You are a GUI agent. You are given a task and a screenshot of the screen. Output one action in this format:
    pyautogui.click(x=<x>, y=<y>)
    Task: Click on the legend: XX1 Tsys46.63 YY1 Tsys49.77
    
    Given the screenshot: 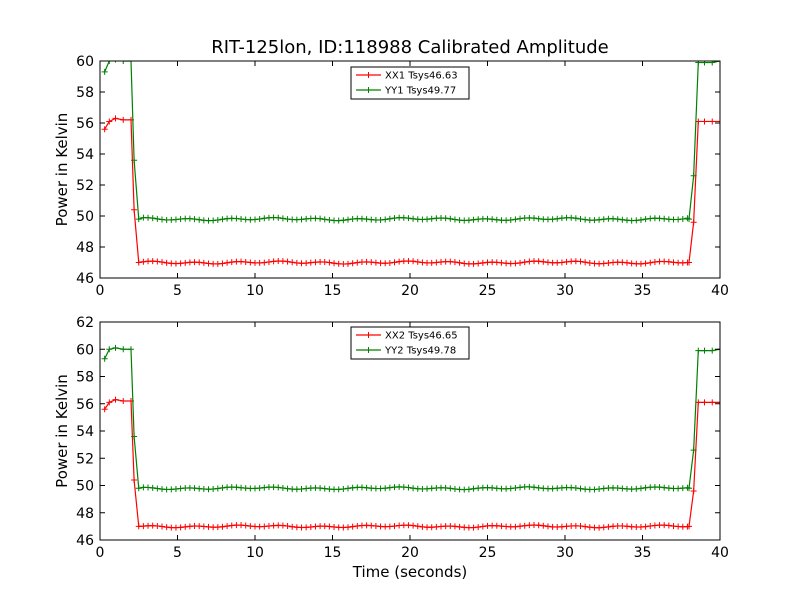 What is the action you would take?
    pyautogui.click(x=410, y=83)
    